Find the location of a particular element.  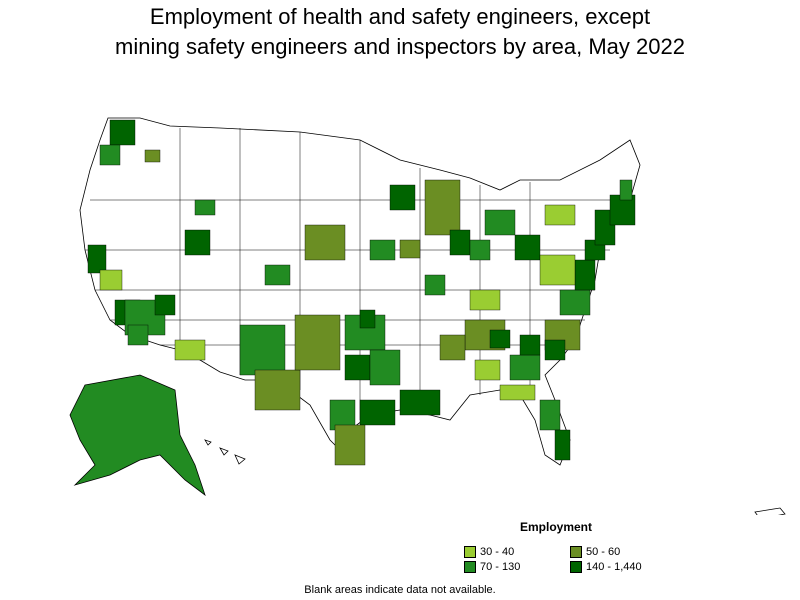

legend-item-70-130: 70 - 130 is located at coordinates (492, 567).